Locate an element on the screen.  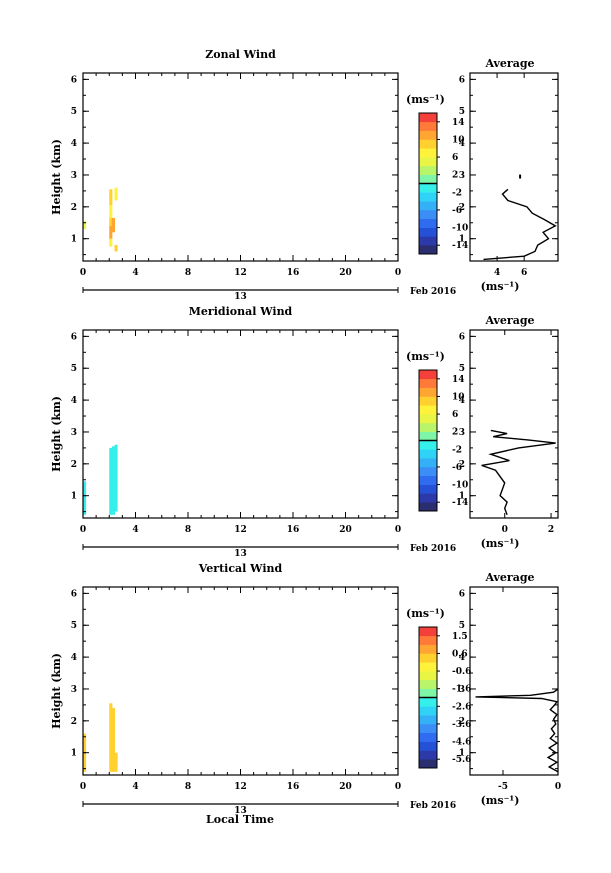
average-x-tick-label: 0 is located at coordinates (505, 530).